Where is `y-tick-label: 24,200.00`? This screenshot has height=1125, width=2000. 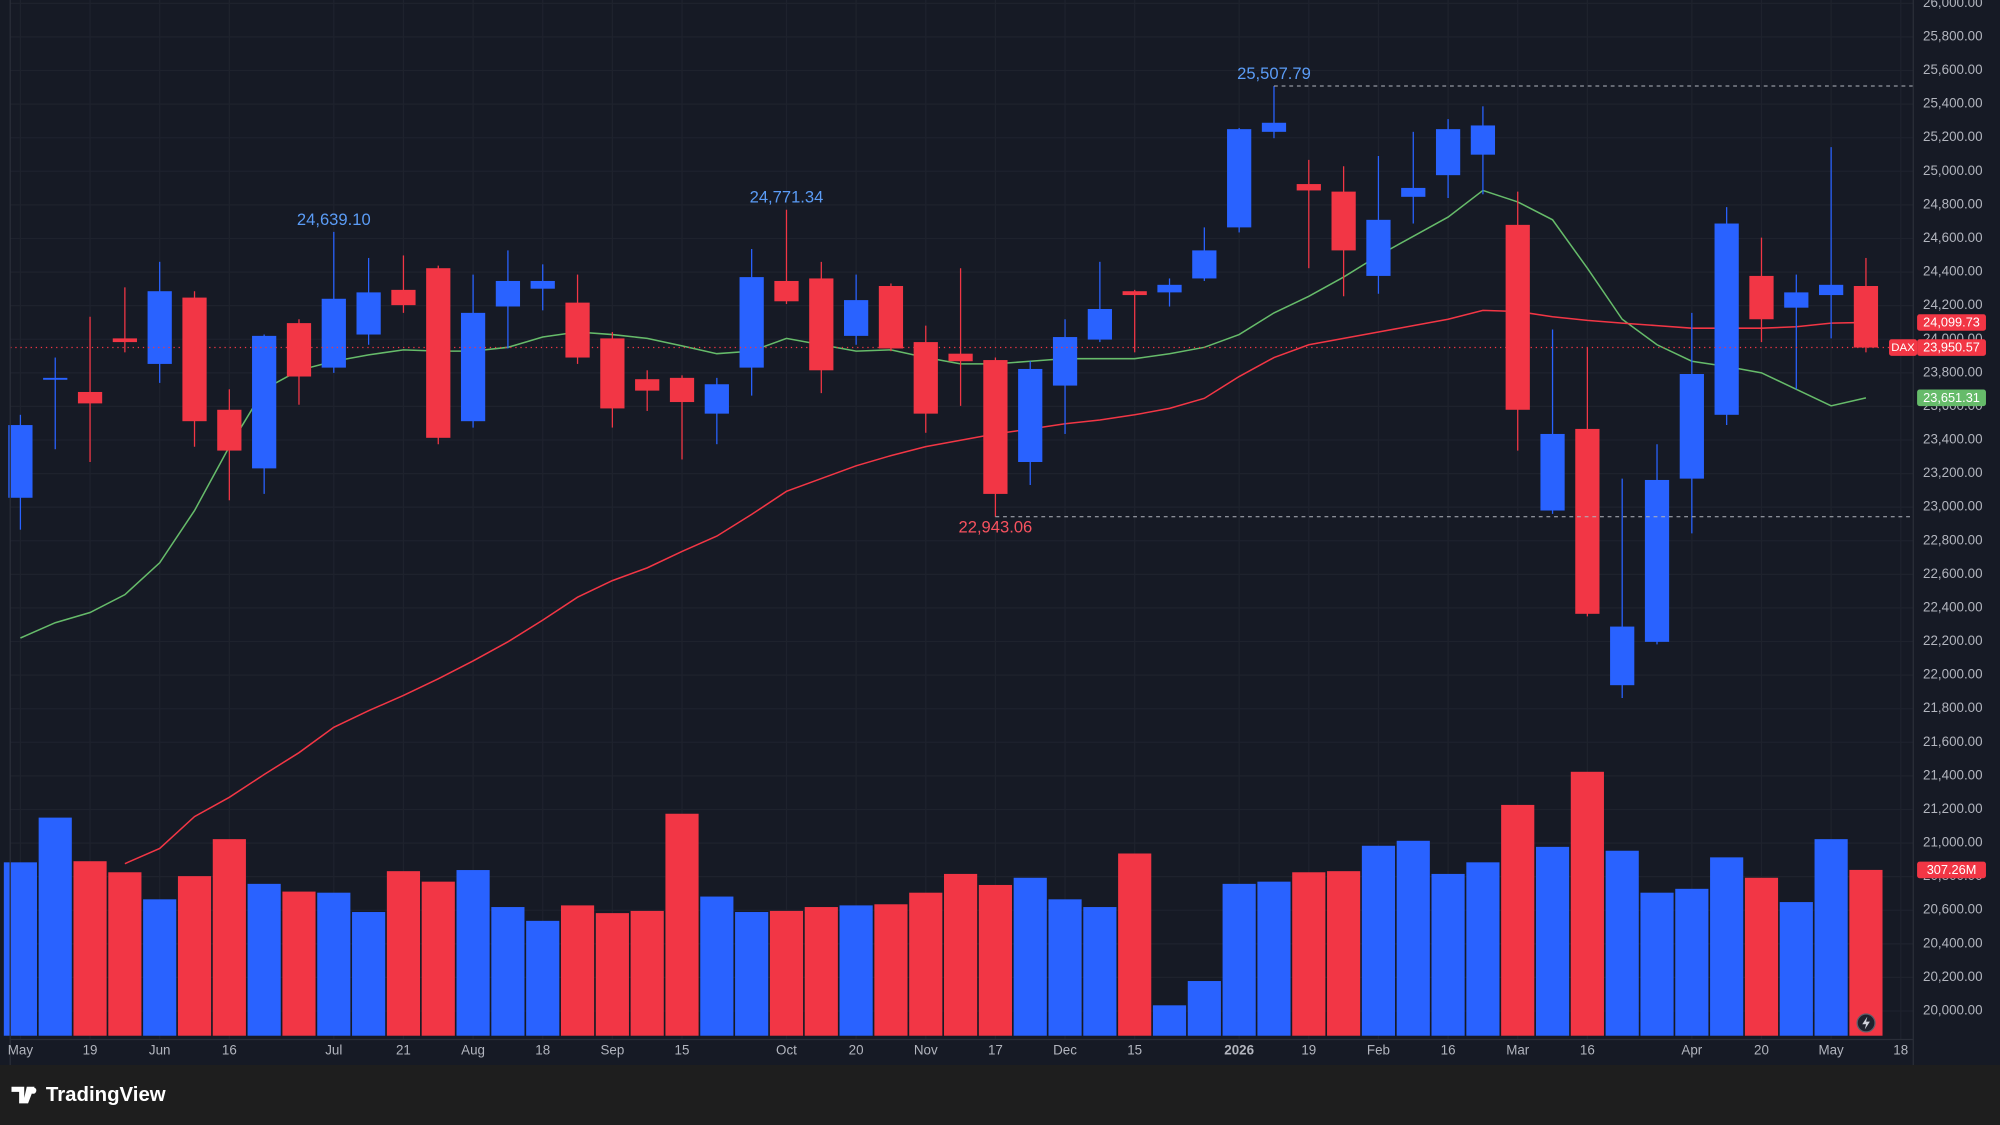
y-tick-label: 24,200.00 is located at coordinates (1953, 304).